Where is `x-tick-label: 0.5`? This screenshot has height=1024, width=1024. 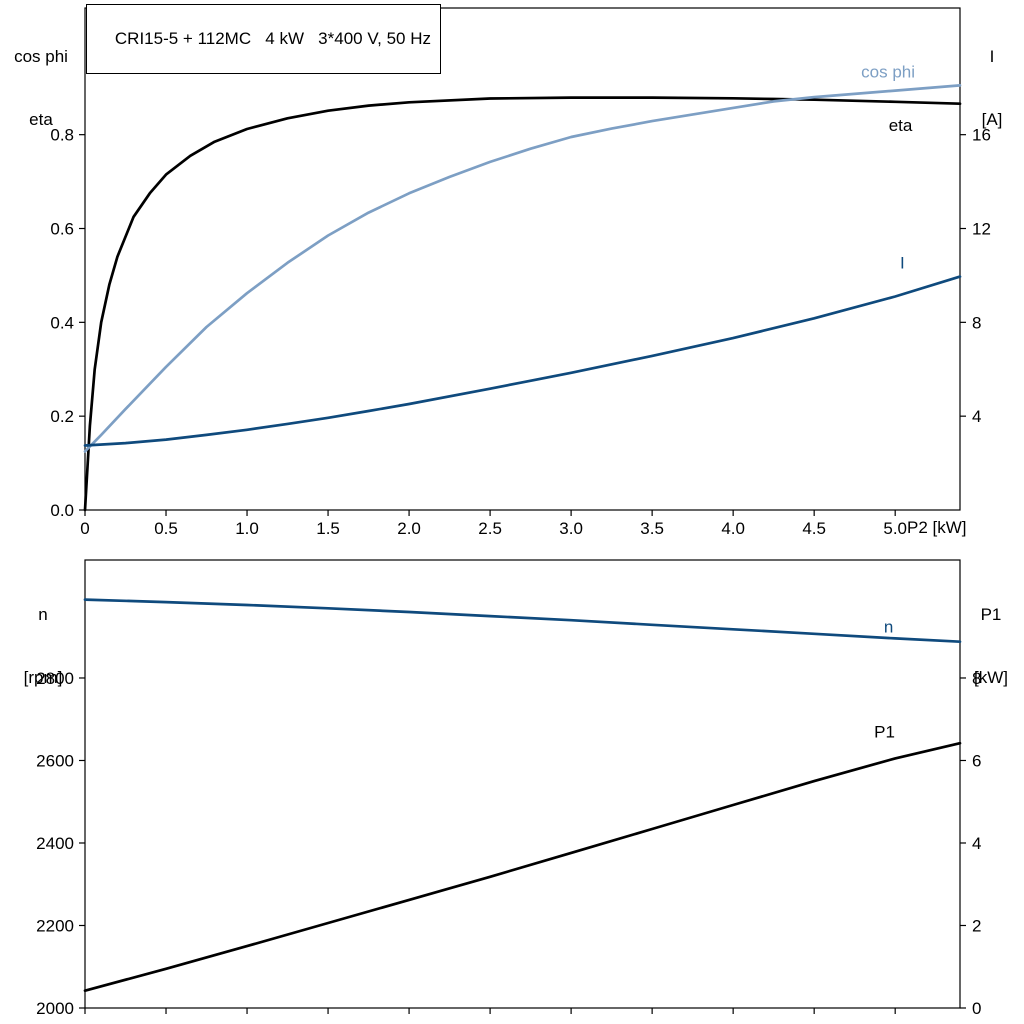 x-tick-label: 0.5 is located at coordinates (166, 528).